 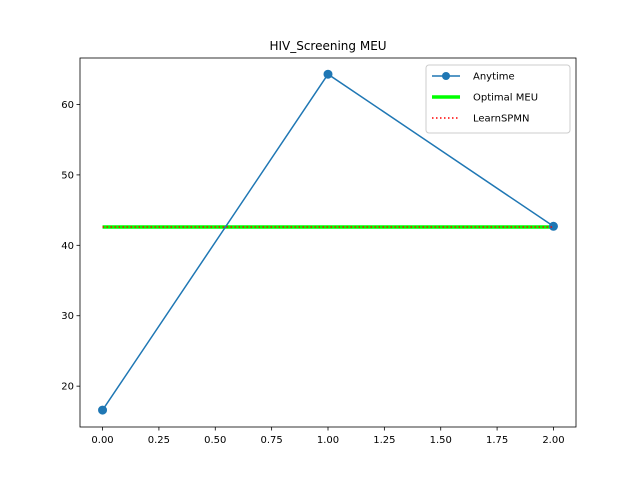 What do you see at coordinates (67, 105) in the screenshot?
I see `y-tick-label: 60` at bounding box center [67, 105].